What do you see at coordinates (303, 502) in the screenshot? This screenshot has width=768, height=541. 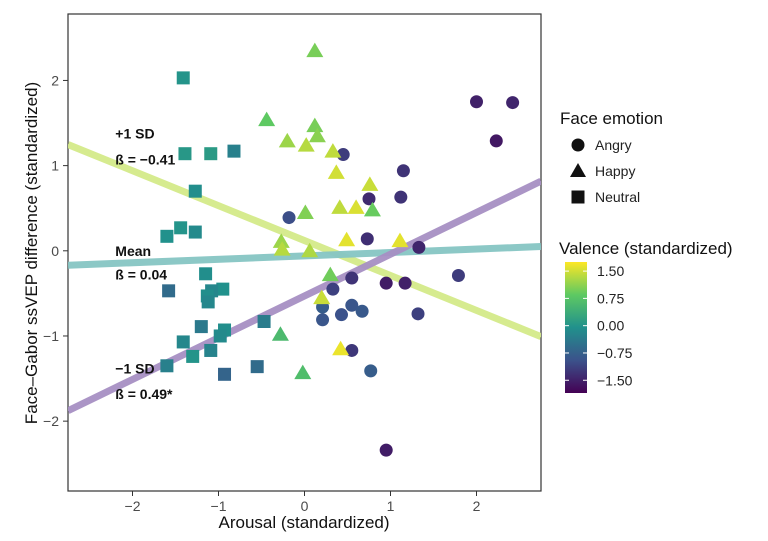 I see `x-axis: −2 −1 0 1 2` at bounding box center [303, 502].